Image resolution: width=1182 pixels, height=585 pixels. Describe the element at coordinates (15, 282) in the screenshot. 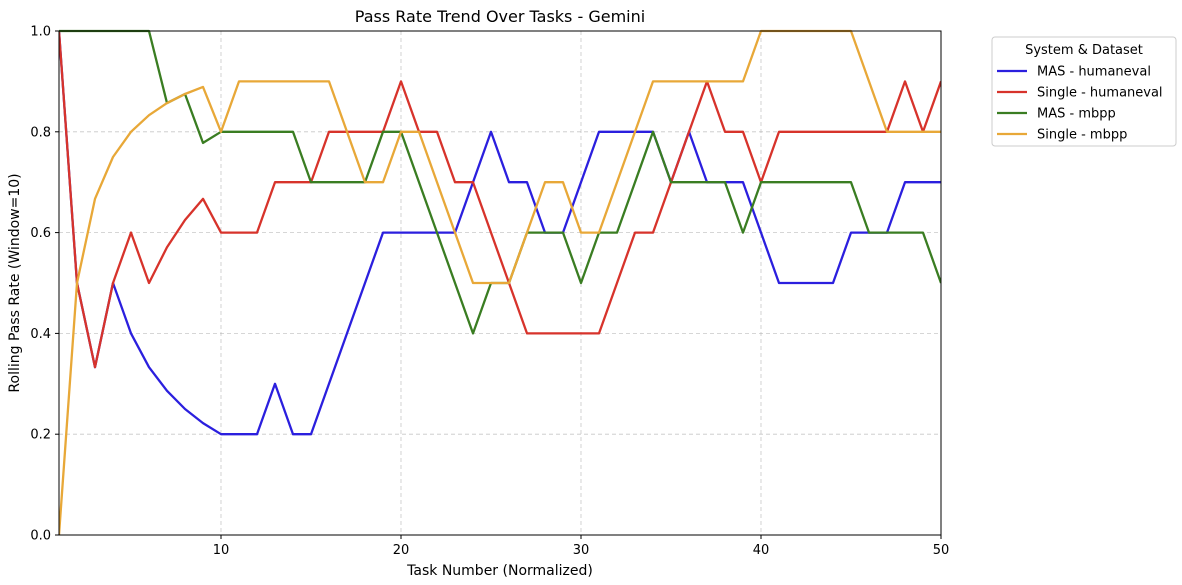

I see `y-axis-title: Rolling Pass Rate (Window=10)` at that location.